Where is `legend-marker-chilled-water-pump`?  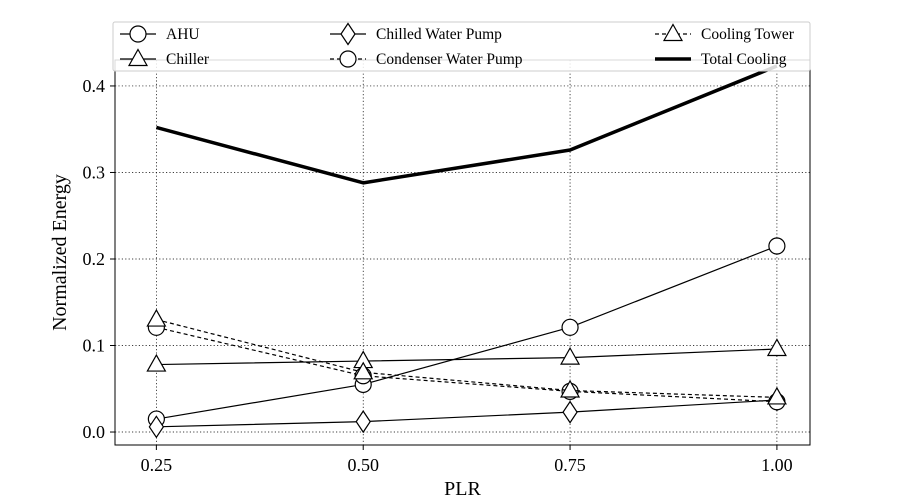
legend-marker-chilled-water-pump is located at coordinates (348, 34).